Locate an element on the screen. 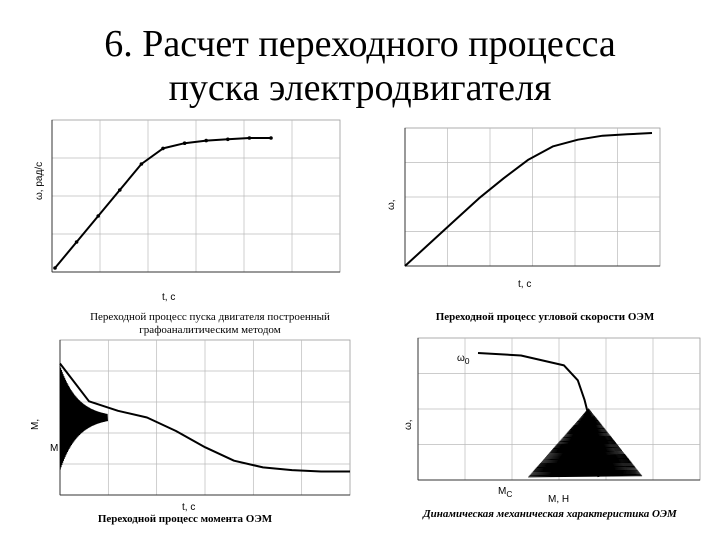 Image resolution: width=720 pixels, height=540 pixels. br-mc-label: MC is located at coordinates (505, 492).